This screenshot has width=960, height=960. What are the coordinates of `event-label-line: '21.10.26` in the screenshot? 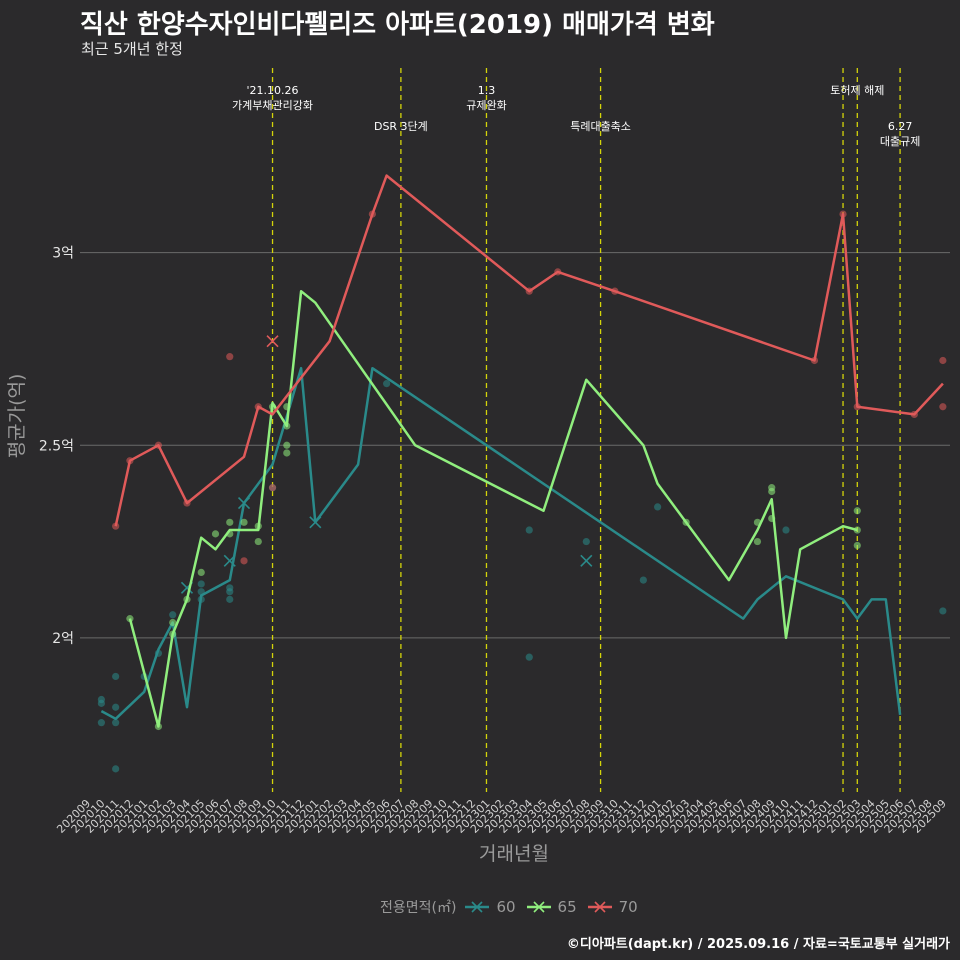 It's located at (273, 90).